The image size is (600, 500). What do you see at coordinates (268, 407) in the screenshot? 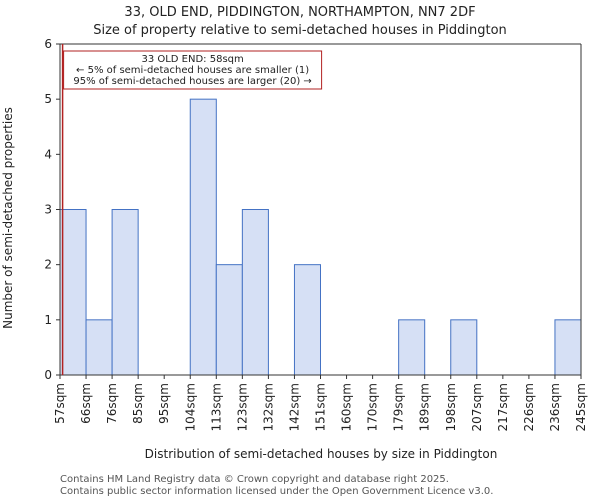
I see `x-tick-label-132sqm: 132sqm` at bounding box center [268, 407].